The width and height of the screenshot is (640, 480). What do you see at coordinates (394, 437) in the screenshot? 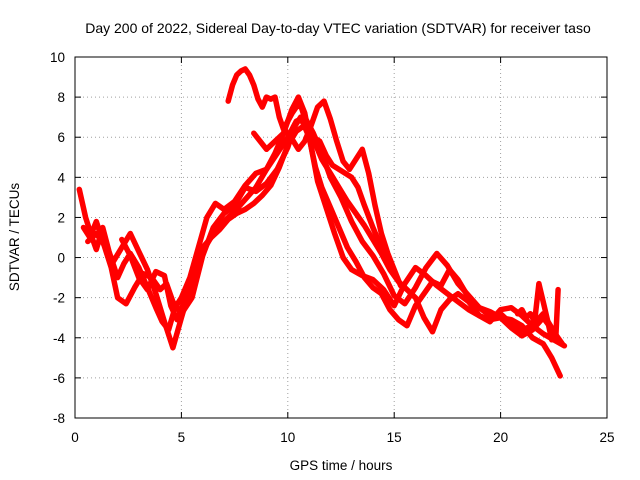
I see `x-tick-label: 15` at bounding box center [394, 437].